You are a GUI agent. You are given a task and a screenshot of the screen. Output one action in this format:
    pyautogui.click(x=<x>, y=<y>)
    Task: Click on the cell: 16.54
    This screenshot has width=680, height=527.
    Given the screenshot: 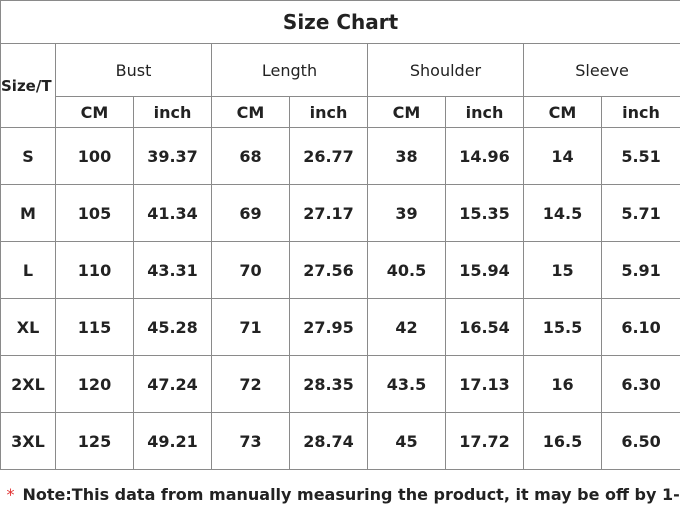 What is the action you would take?
    pyautogui.click(x=484, y=327)
    